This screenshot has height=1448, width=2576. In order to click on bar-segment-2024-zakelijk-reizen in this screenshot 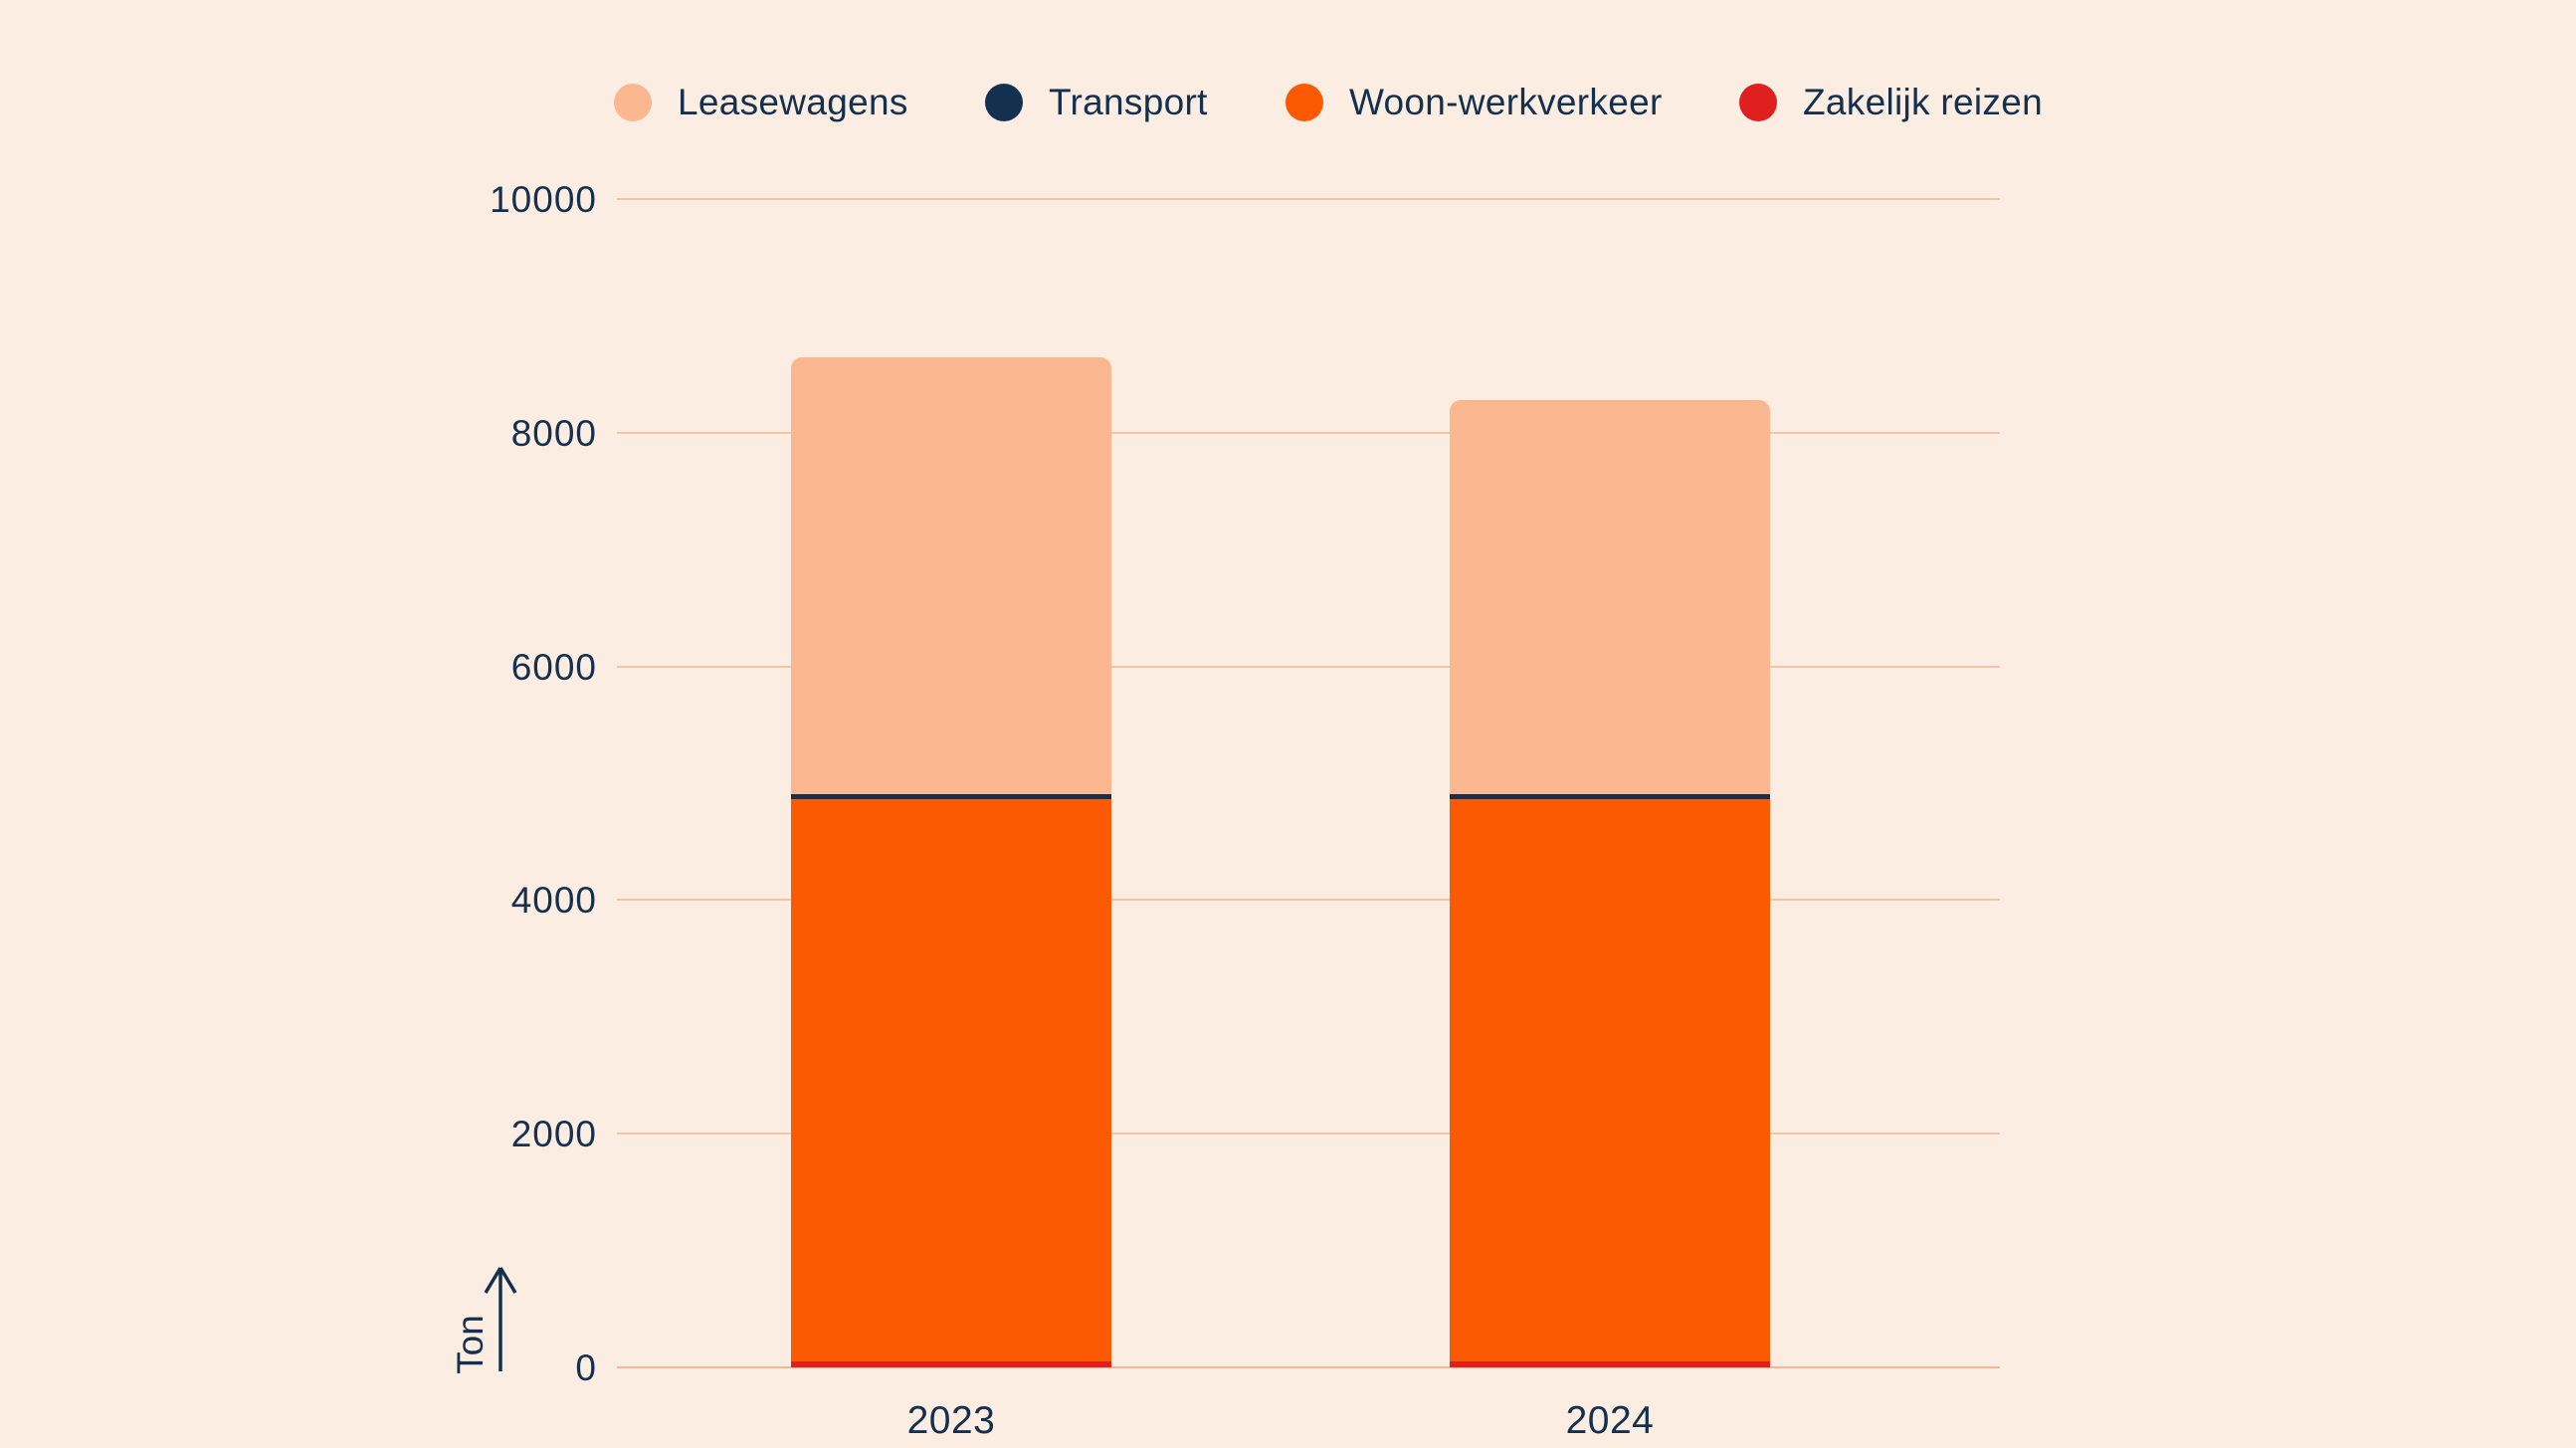, I will do `click(1610, 1364)`.